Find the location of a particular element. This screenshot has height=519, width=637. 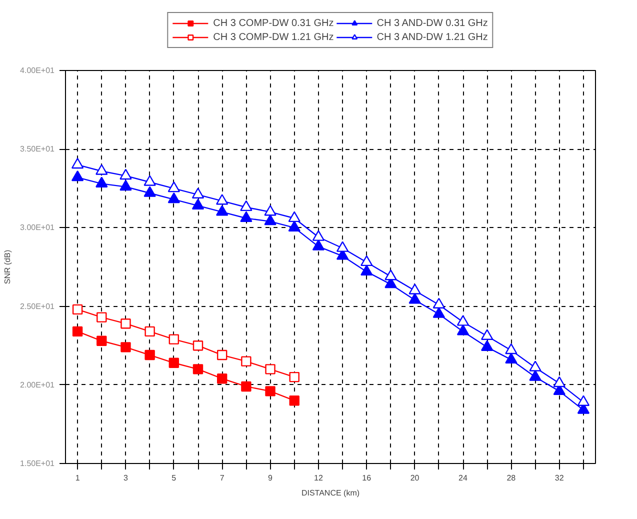

x-tick-label: 5 is located at coordinates (174, 478).